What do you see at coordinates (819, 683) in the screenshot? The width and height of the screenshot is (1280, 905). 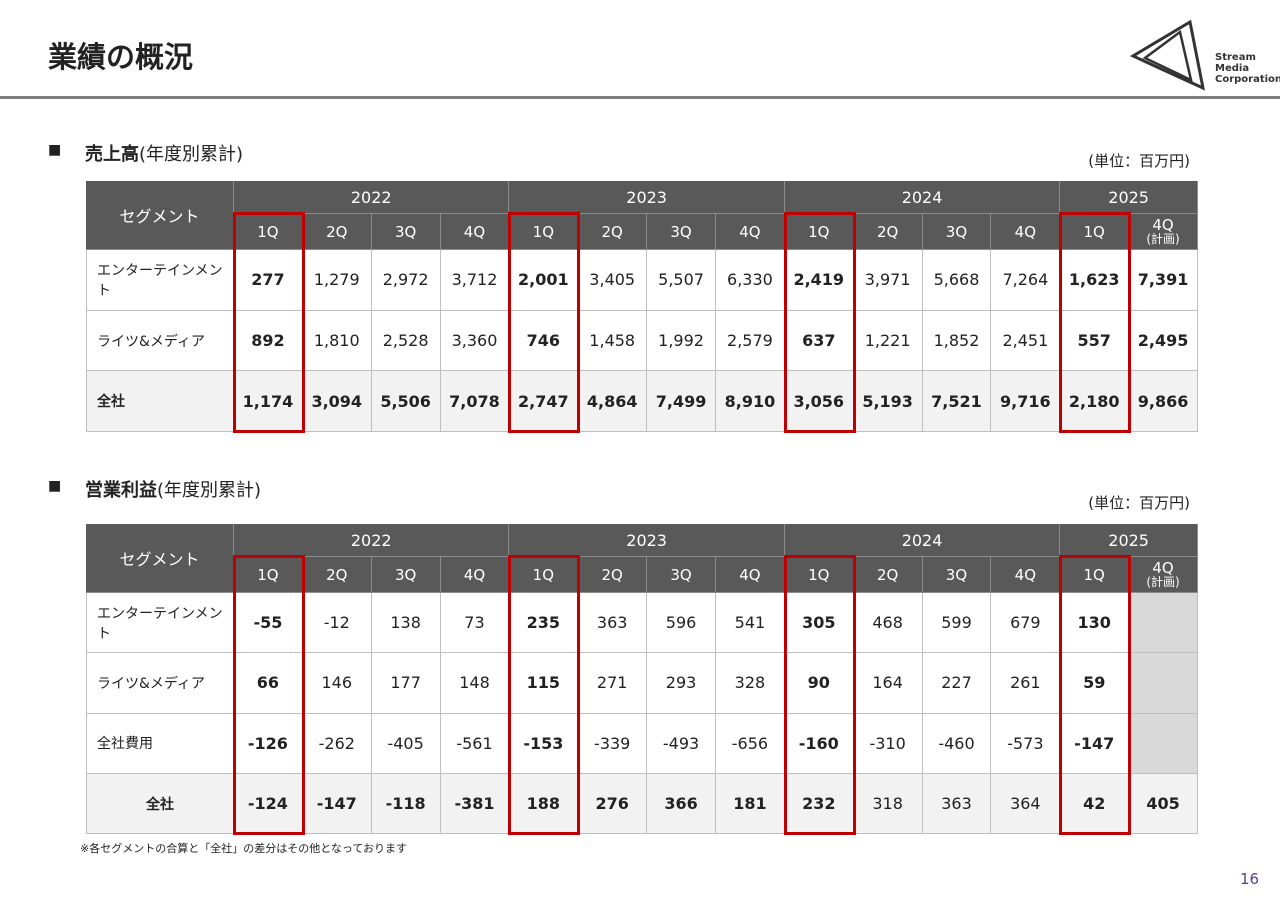 I see `table-cell: 90` at bounding box center [819, 683].